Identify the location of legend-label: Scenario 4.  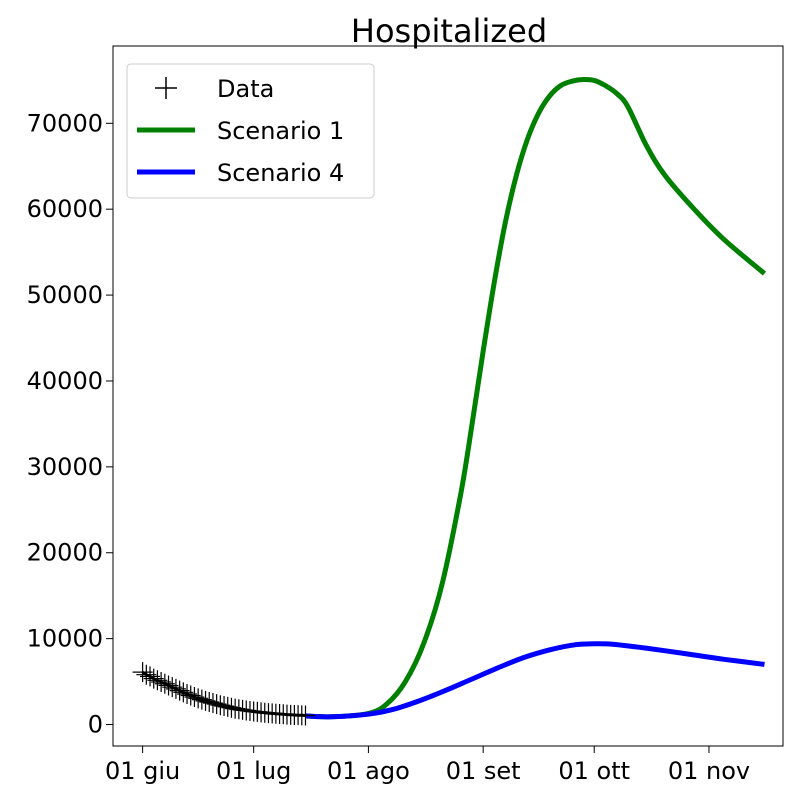
(280, 173).